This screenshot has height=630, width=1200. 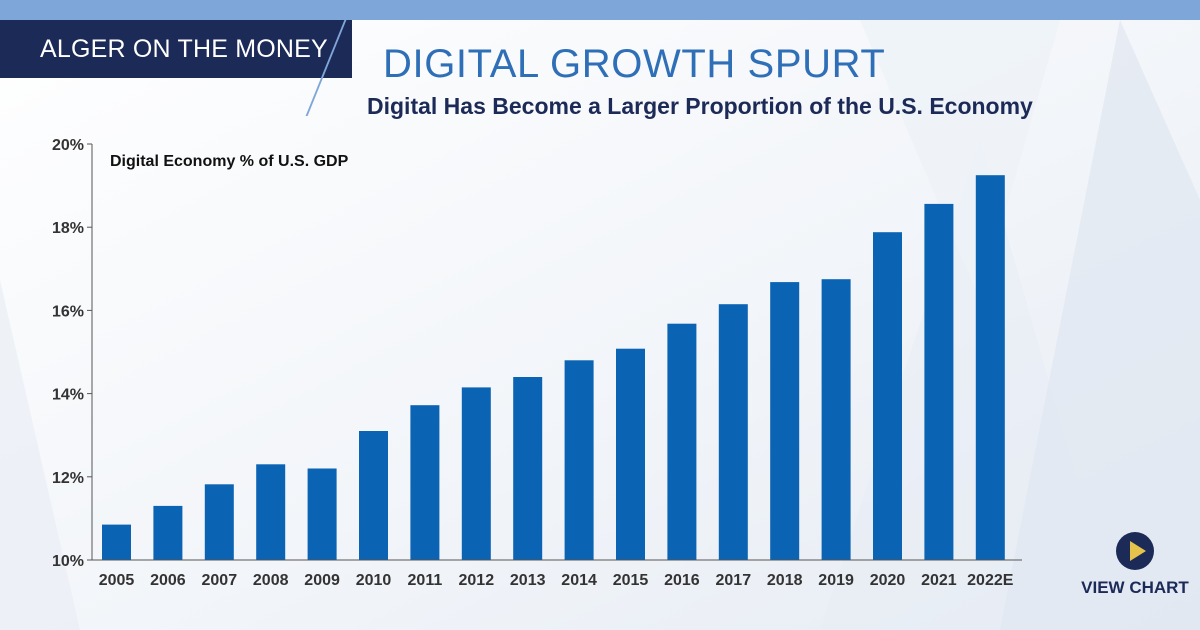 What do you see at coordinates (168, 580) in the screenshot?
I see `x-tick-label: 2006` at bounding box center [168, 580].